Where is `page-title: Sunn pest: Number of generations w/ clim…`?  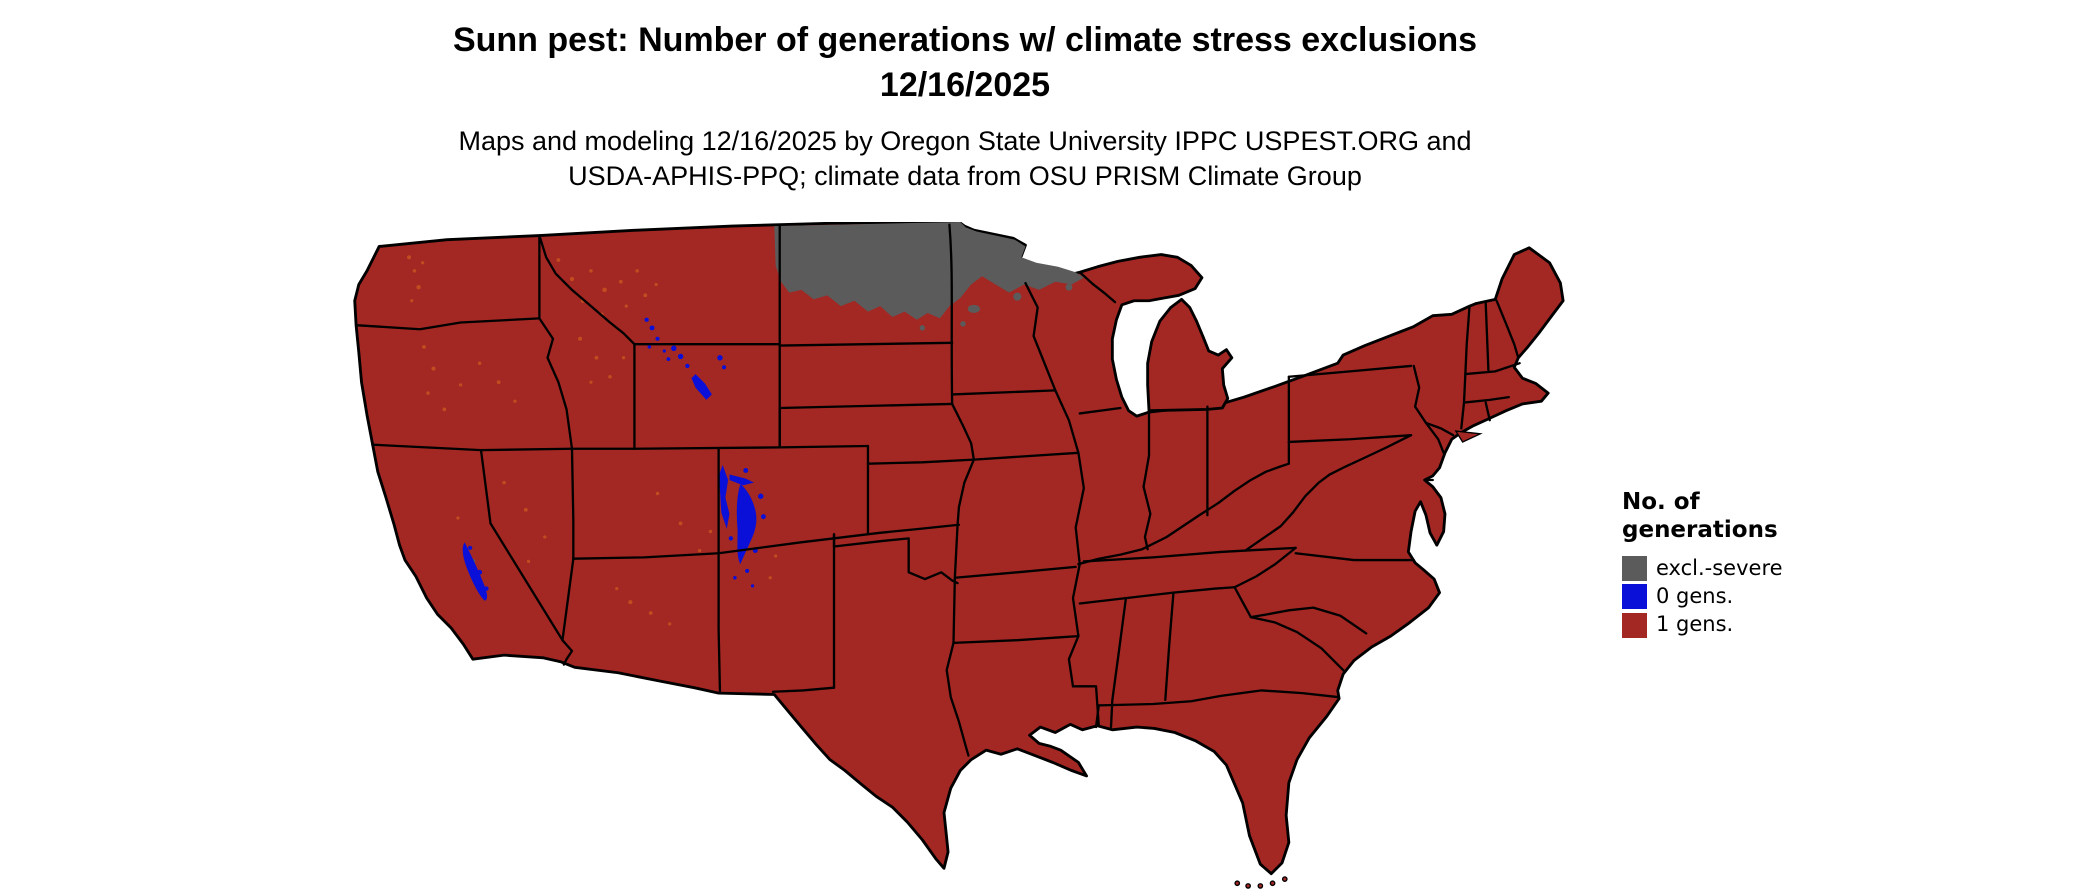 page-title: Sunn pest: Number of generations w/ clim… is located at coordinates (965, 63).